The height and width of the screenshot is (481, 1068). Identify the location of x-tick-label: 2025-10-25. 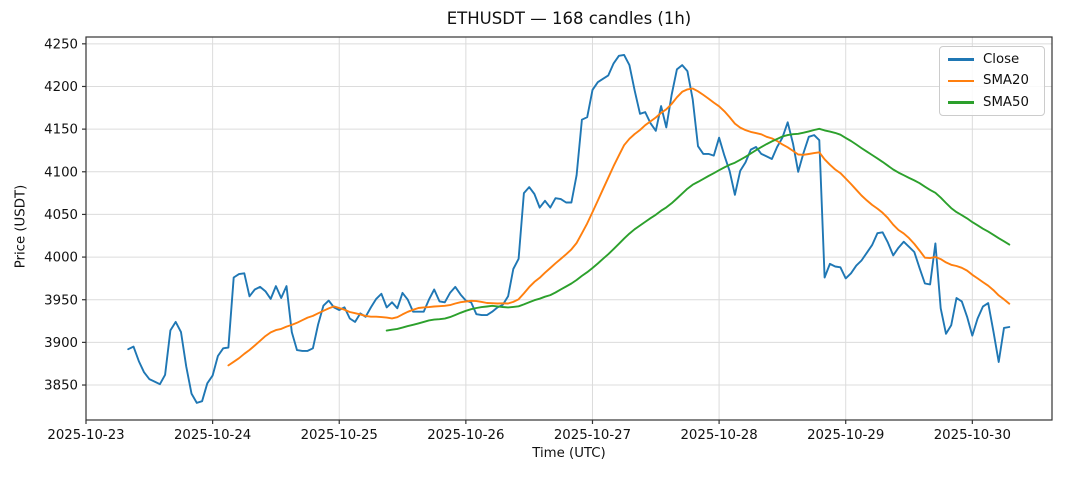
(339, 435).